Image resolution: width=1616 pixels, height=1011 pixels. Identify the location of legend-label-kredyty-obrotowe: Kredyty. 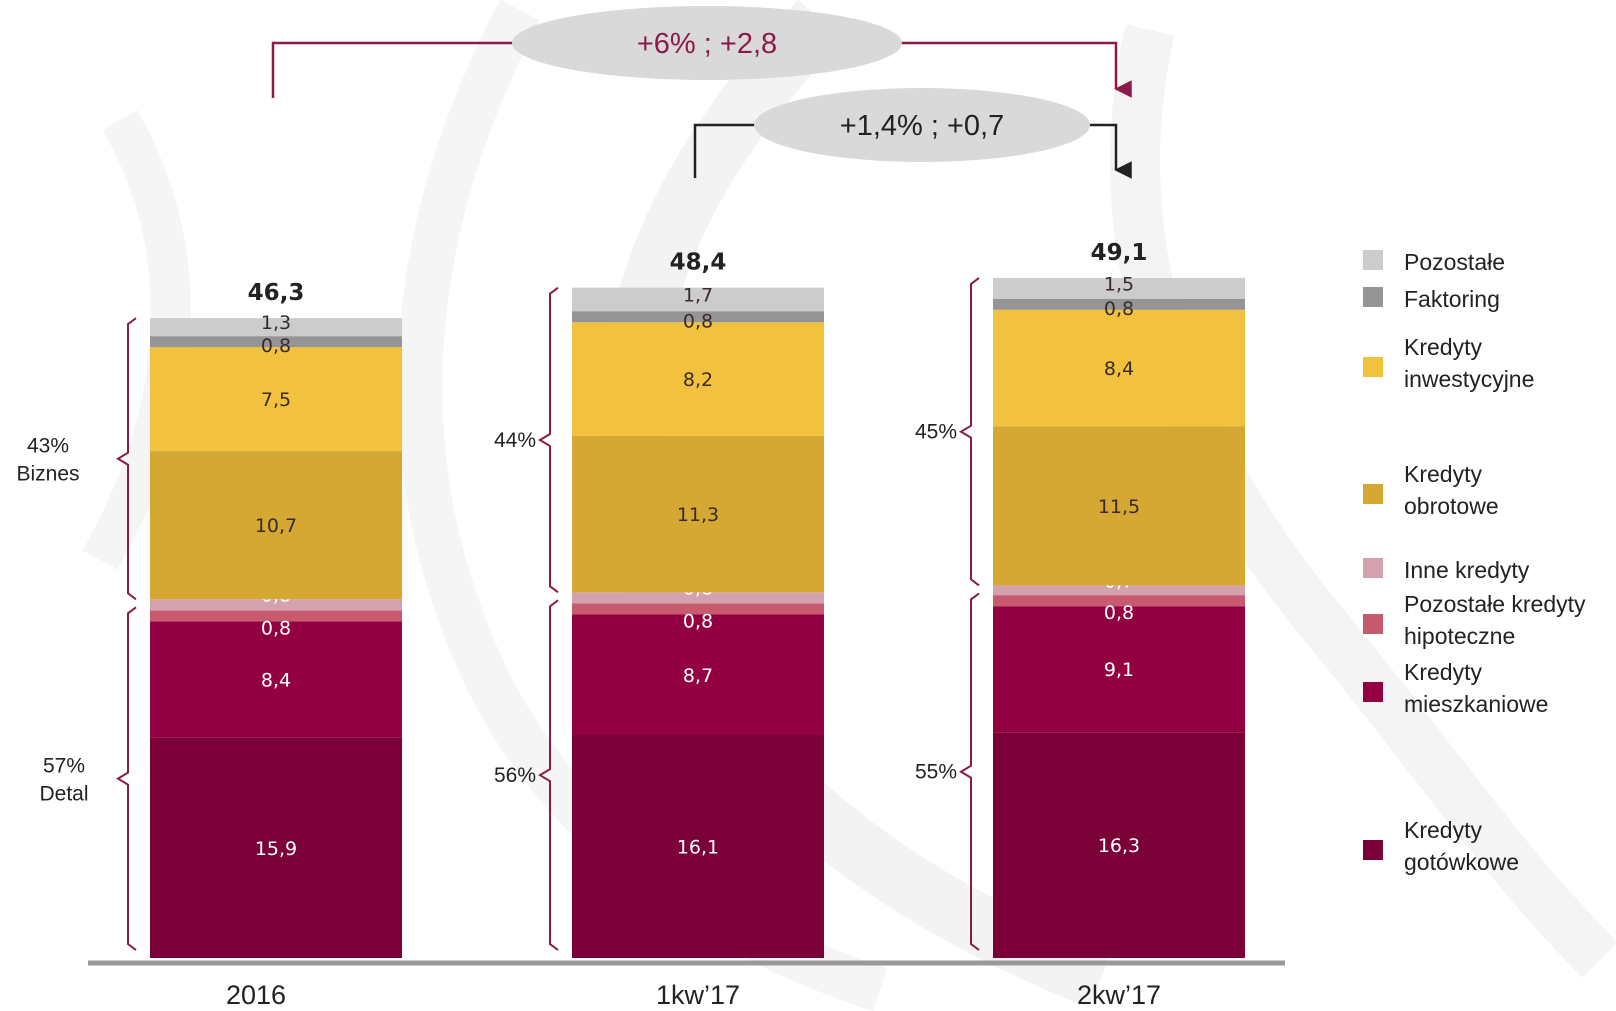
(1443, 474).